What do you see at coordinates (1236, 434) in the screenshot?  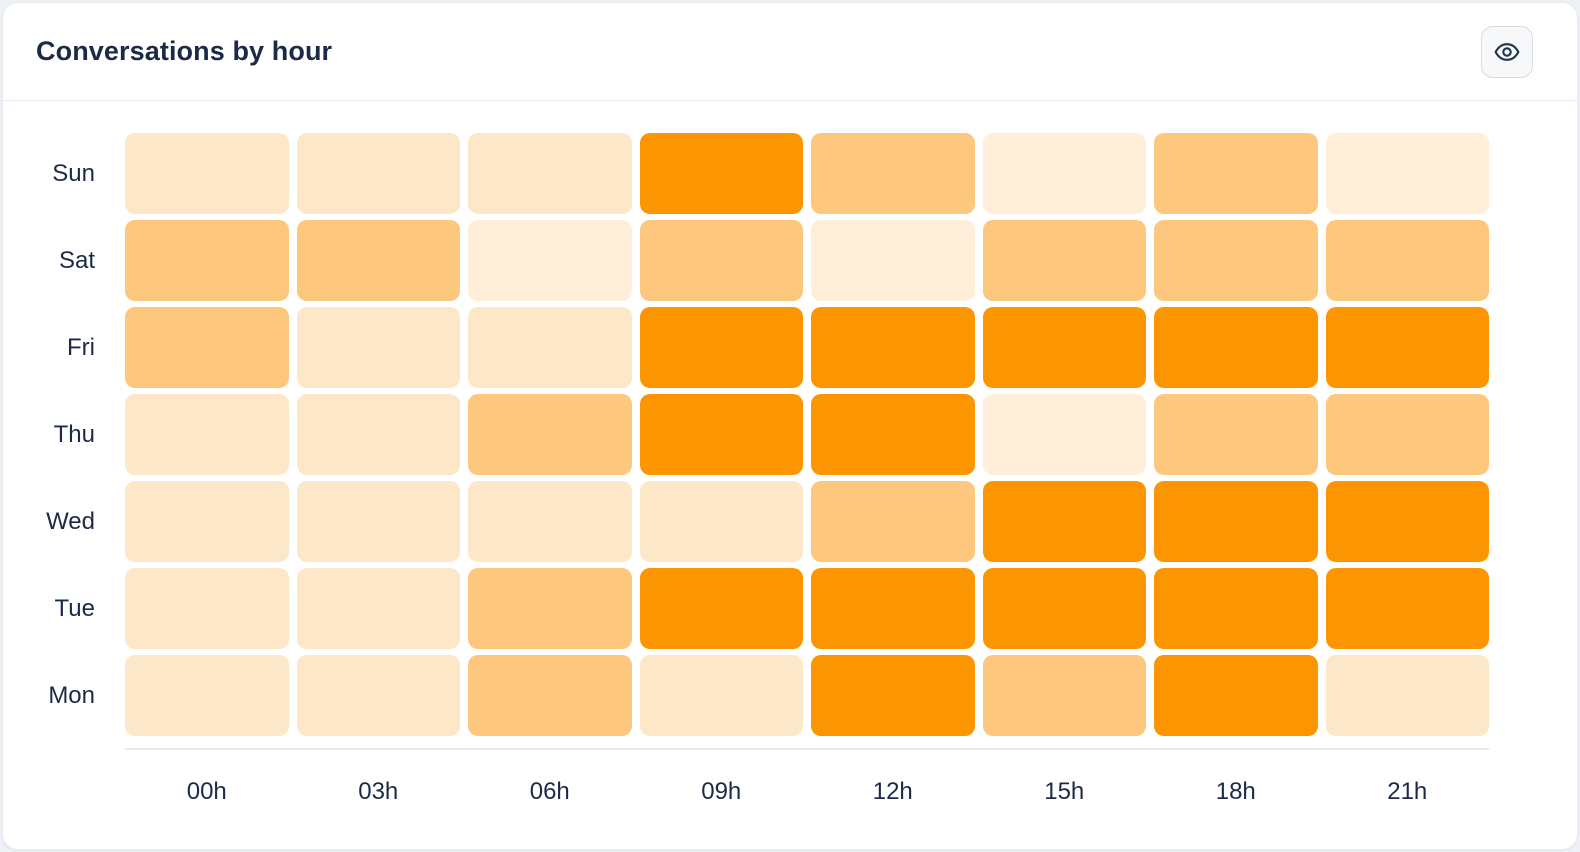 I see `heatmap-cell-thu-18h` at bounding box center [1236, 434].